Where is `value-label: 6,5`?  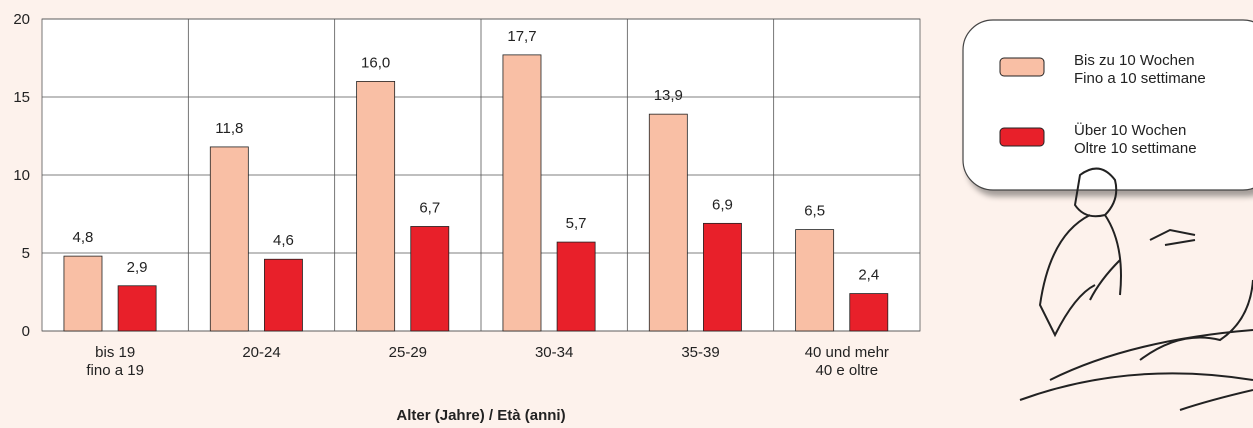
value-label: 6,5 is located at coordinates (814, 211).